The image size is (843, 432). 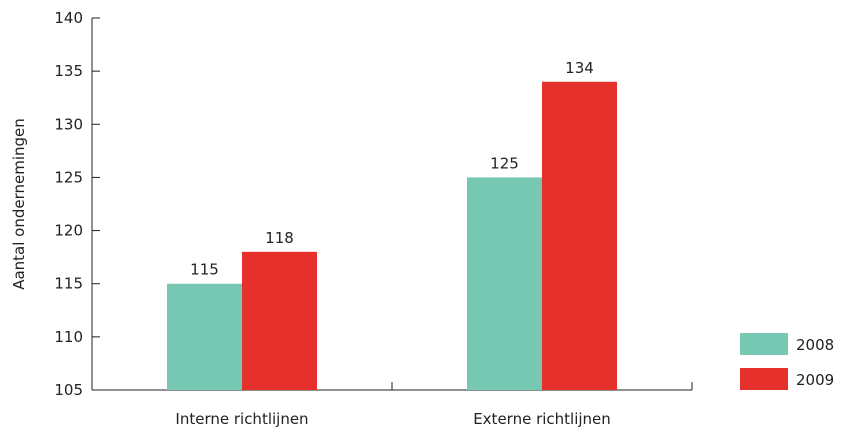 What do you see at coordinates (68, 18) in the screenshot?
I see `y-tick-label-140: 140` at bounding box center [68, 18].